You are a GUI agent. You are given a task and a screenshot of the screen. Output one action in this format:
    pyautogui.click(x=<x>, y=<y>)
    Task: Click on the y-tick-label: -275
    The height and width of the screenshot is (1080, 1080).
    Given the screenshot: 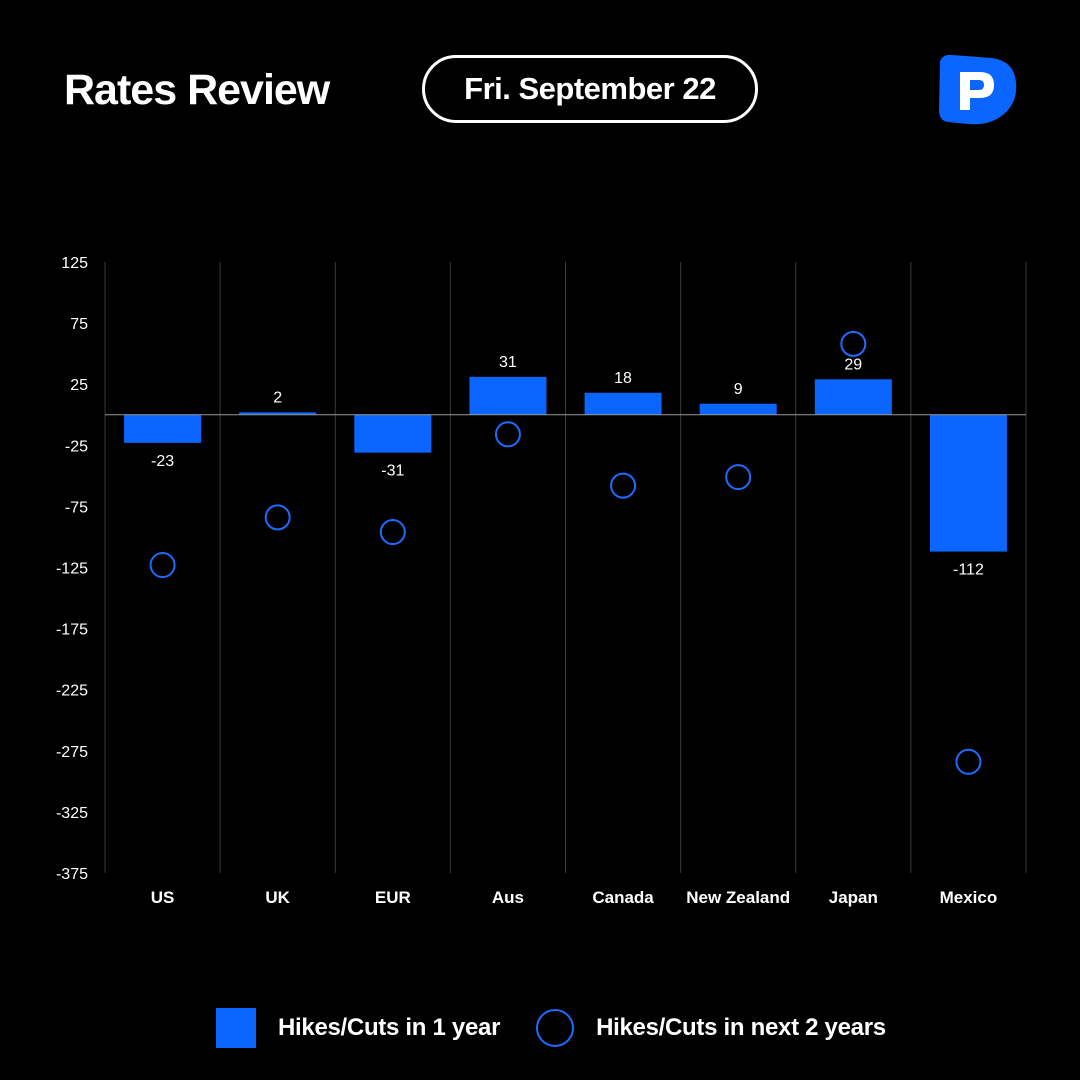 What is the action you would take?
    pyautogui.click(x=72, y=752)
    